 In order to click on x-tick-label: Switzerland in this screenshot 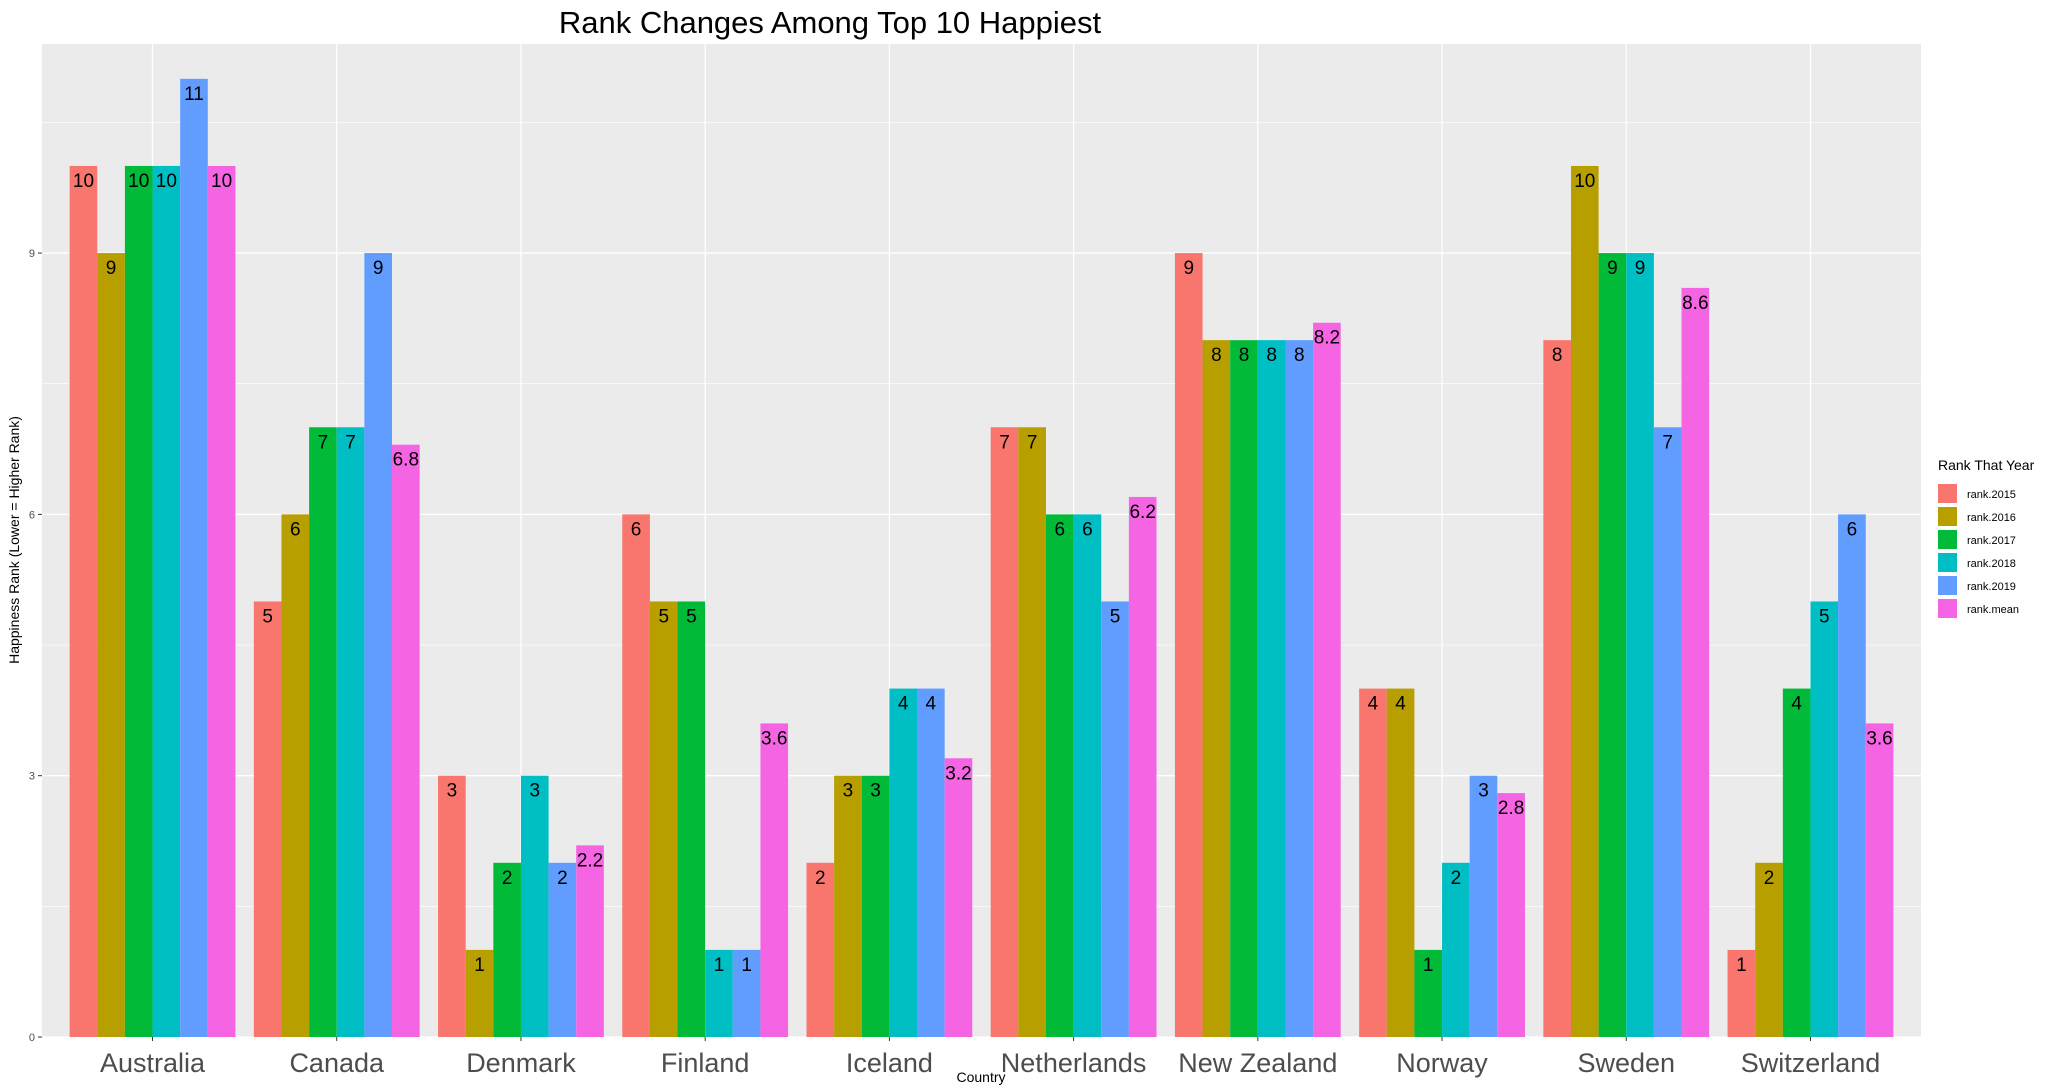, I will do `click(1811, 1063)`.